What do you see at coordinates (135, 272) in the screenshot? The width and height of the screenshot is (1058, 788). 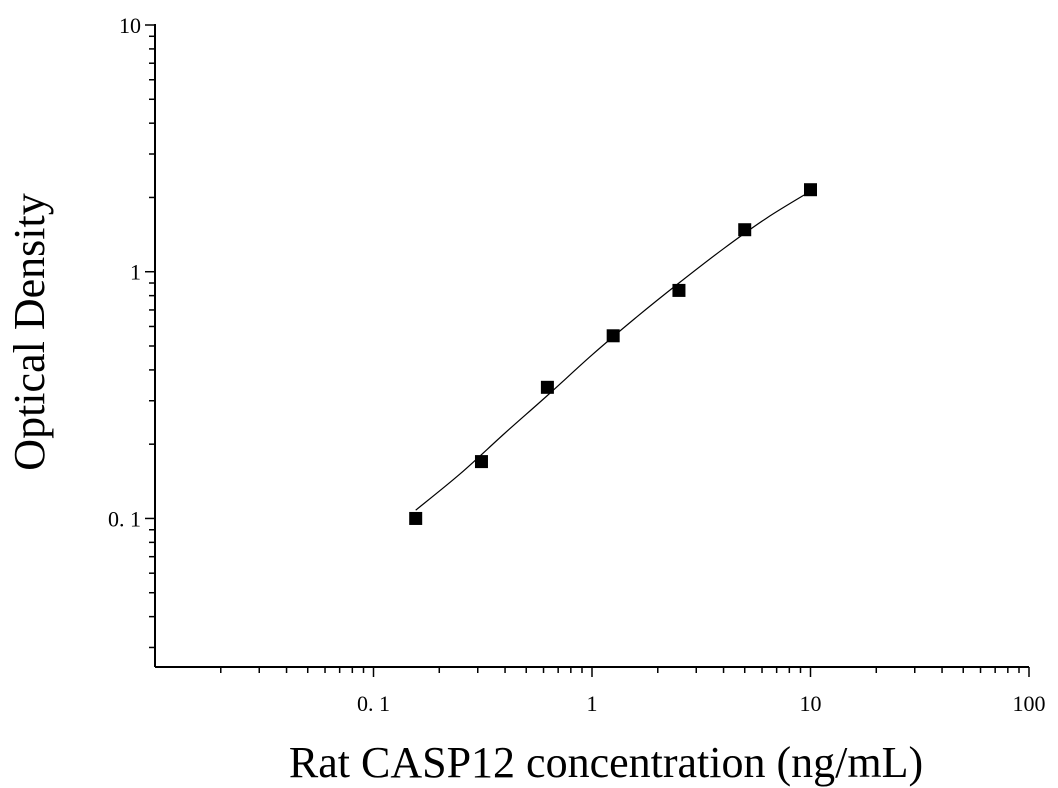 I see `y-tick-label: 1` at bounding box center [135, 272].